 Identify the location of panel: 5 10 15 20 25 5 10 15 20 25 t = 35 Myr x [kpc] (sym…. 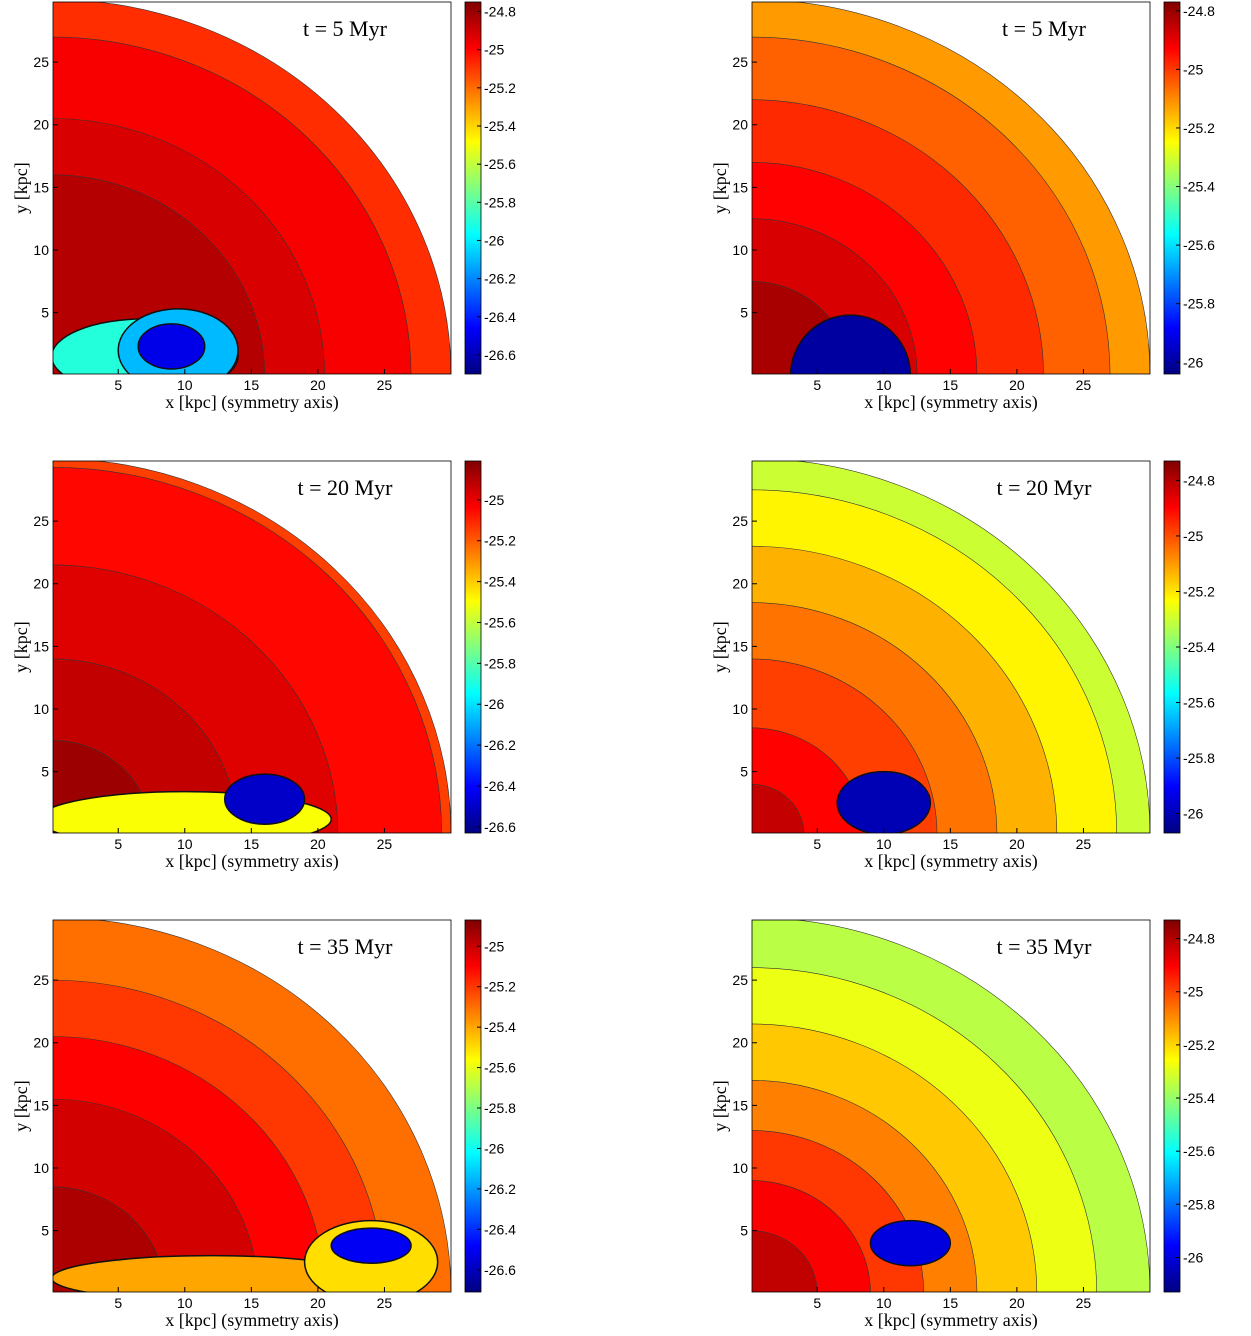
(263, 1125).